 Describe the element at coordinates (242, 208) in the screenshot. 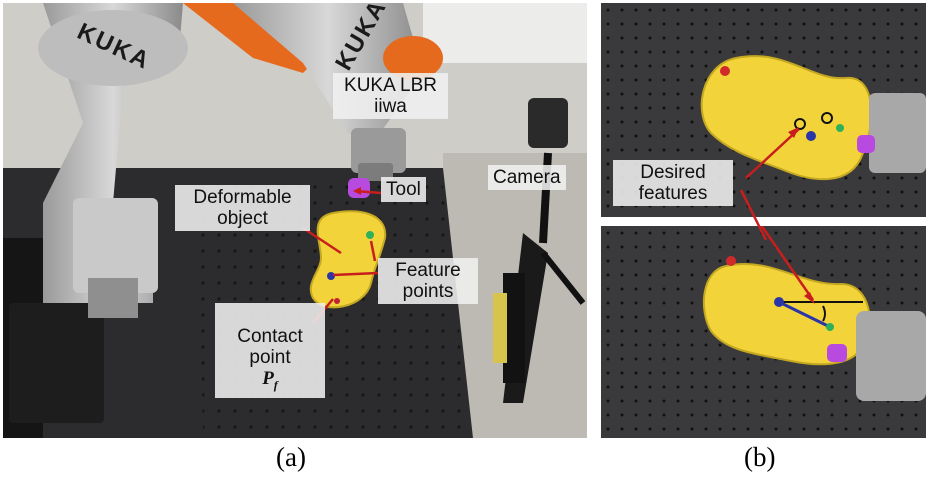

I see `label-deformable-object: Deformable object` at that location.